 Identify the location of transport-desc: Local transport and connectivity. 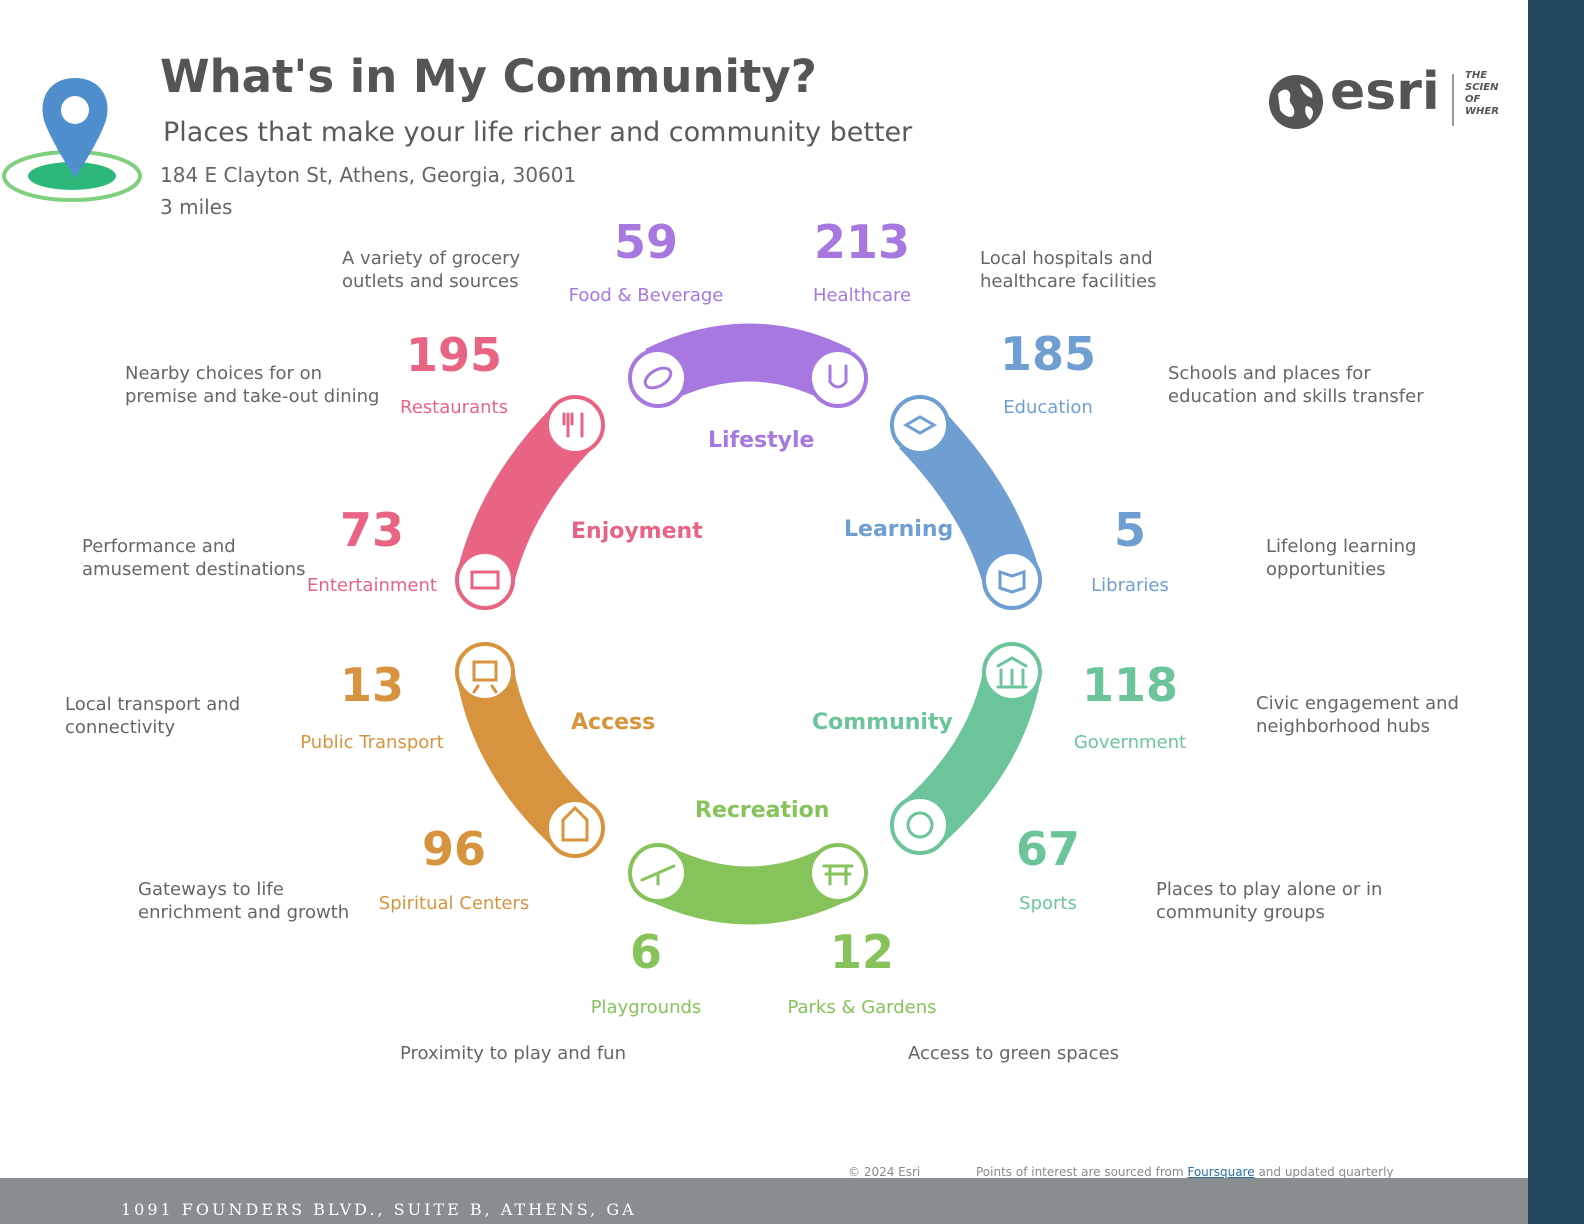
(153, 716).